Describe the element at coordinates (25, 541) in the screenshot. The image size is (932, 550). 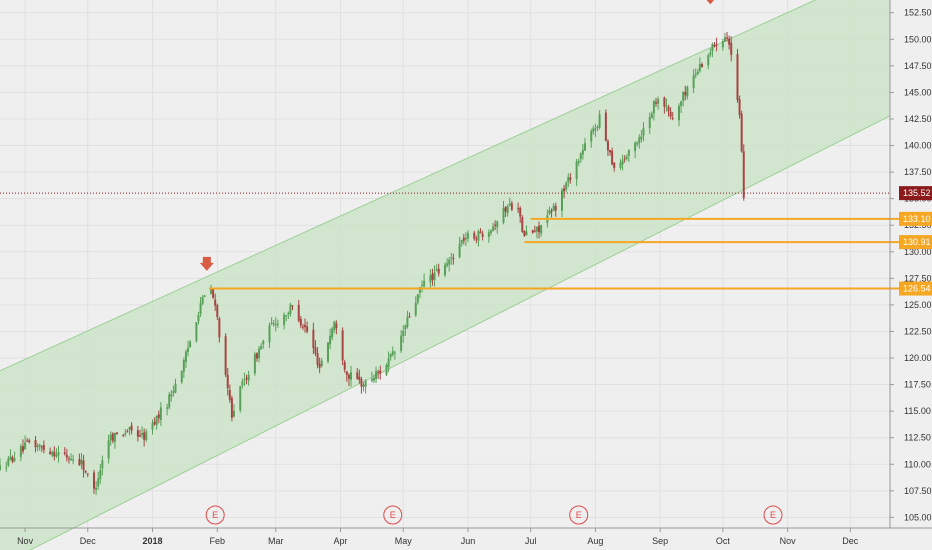
I see `time-tick-label: Nov` at that location.